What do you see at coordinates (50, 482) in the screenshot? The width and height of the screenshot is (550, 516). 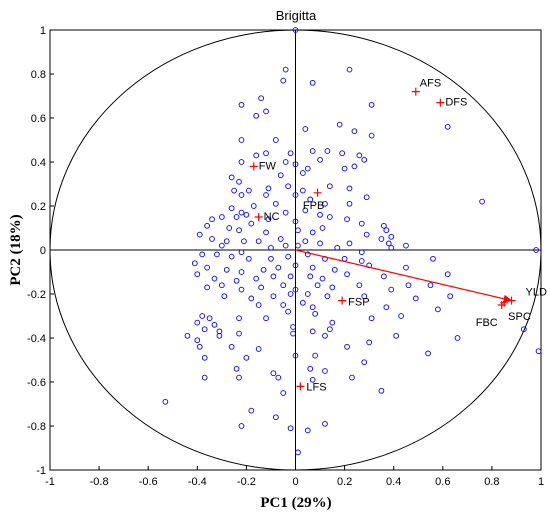 I see `x-tick-label: -1` at bounding box center [50, 482].